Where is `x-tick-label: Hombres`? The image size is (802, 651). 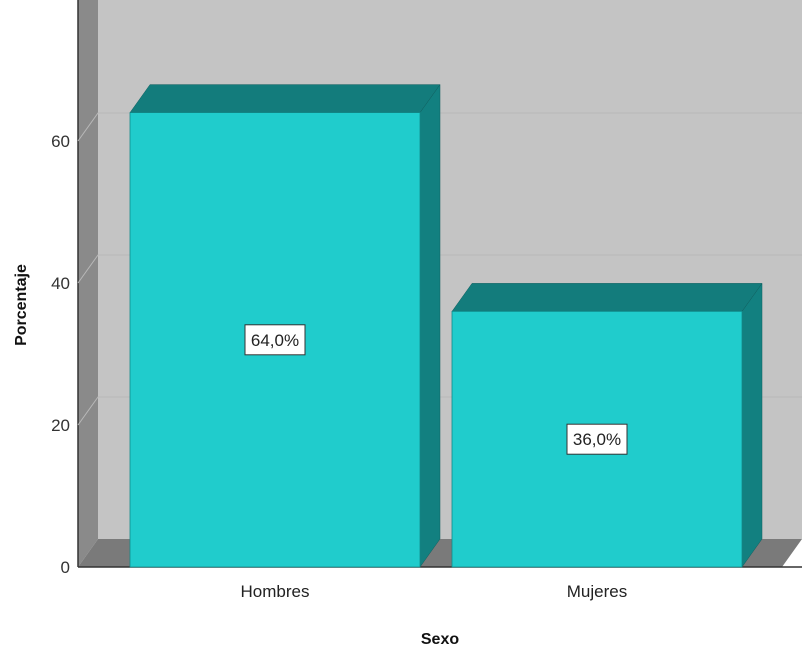
x-tick-label: Hombres is located at coordinates (275, 591).